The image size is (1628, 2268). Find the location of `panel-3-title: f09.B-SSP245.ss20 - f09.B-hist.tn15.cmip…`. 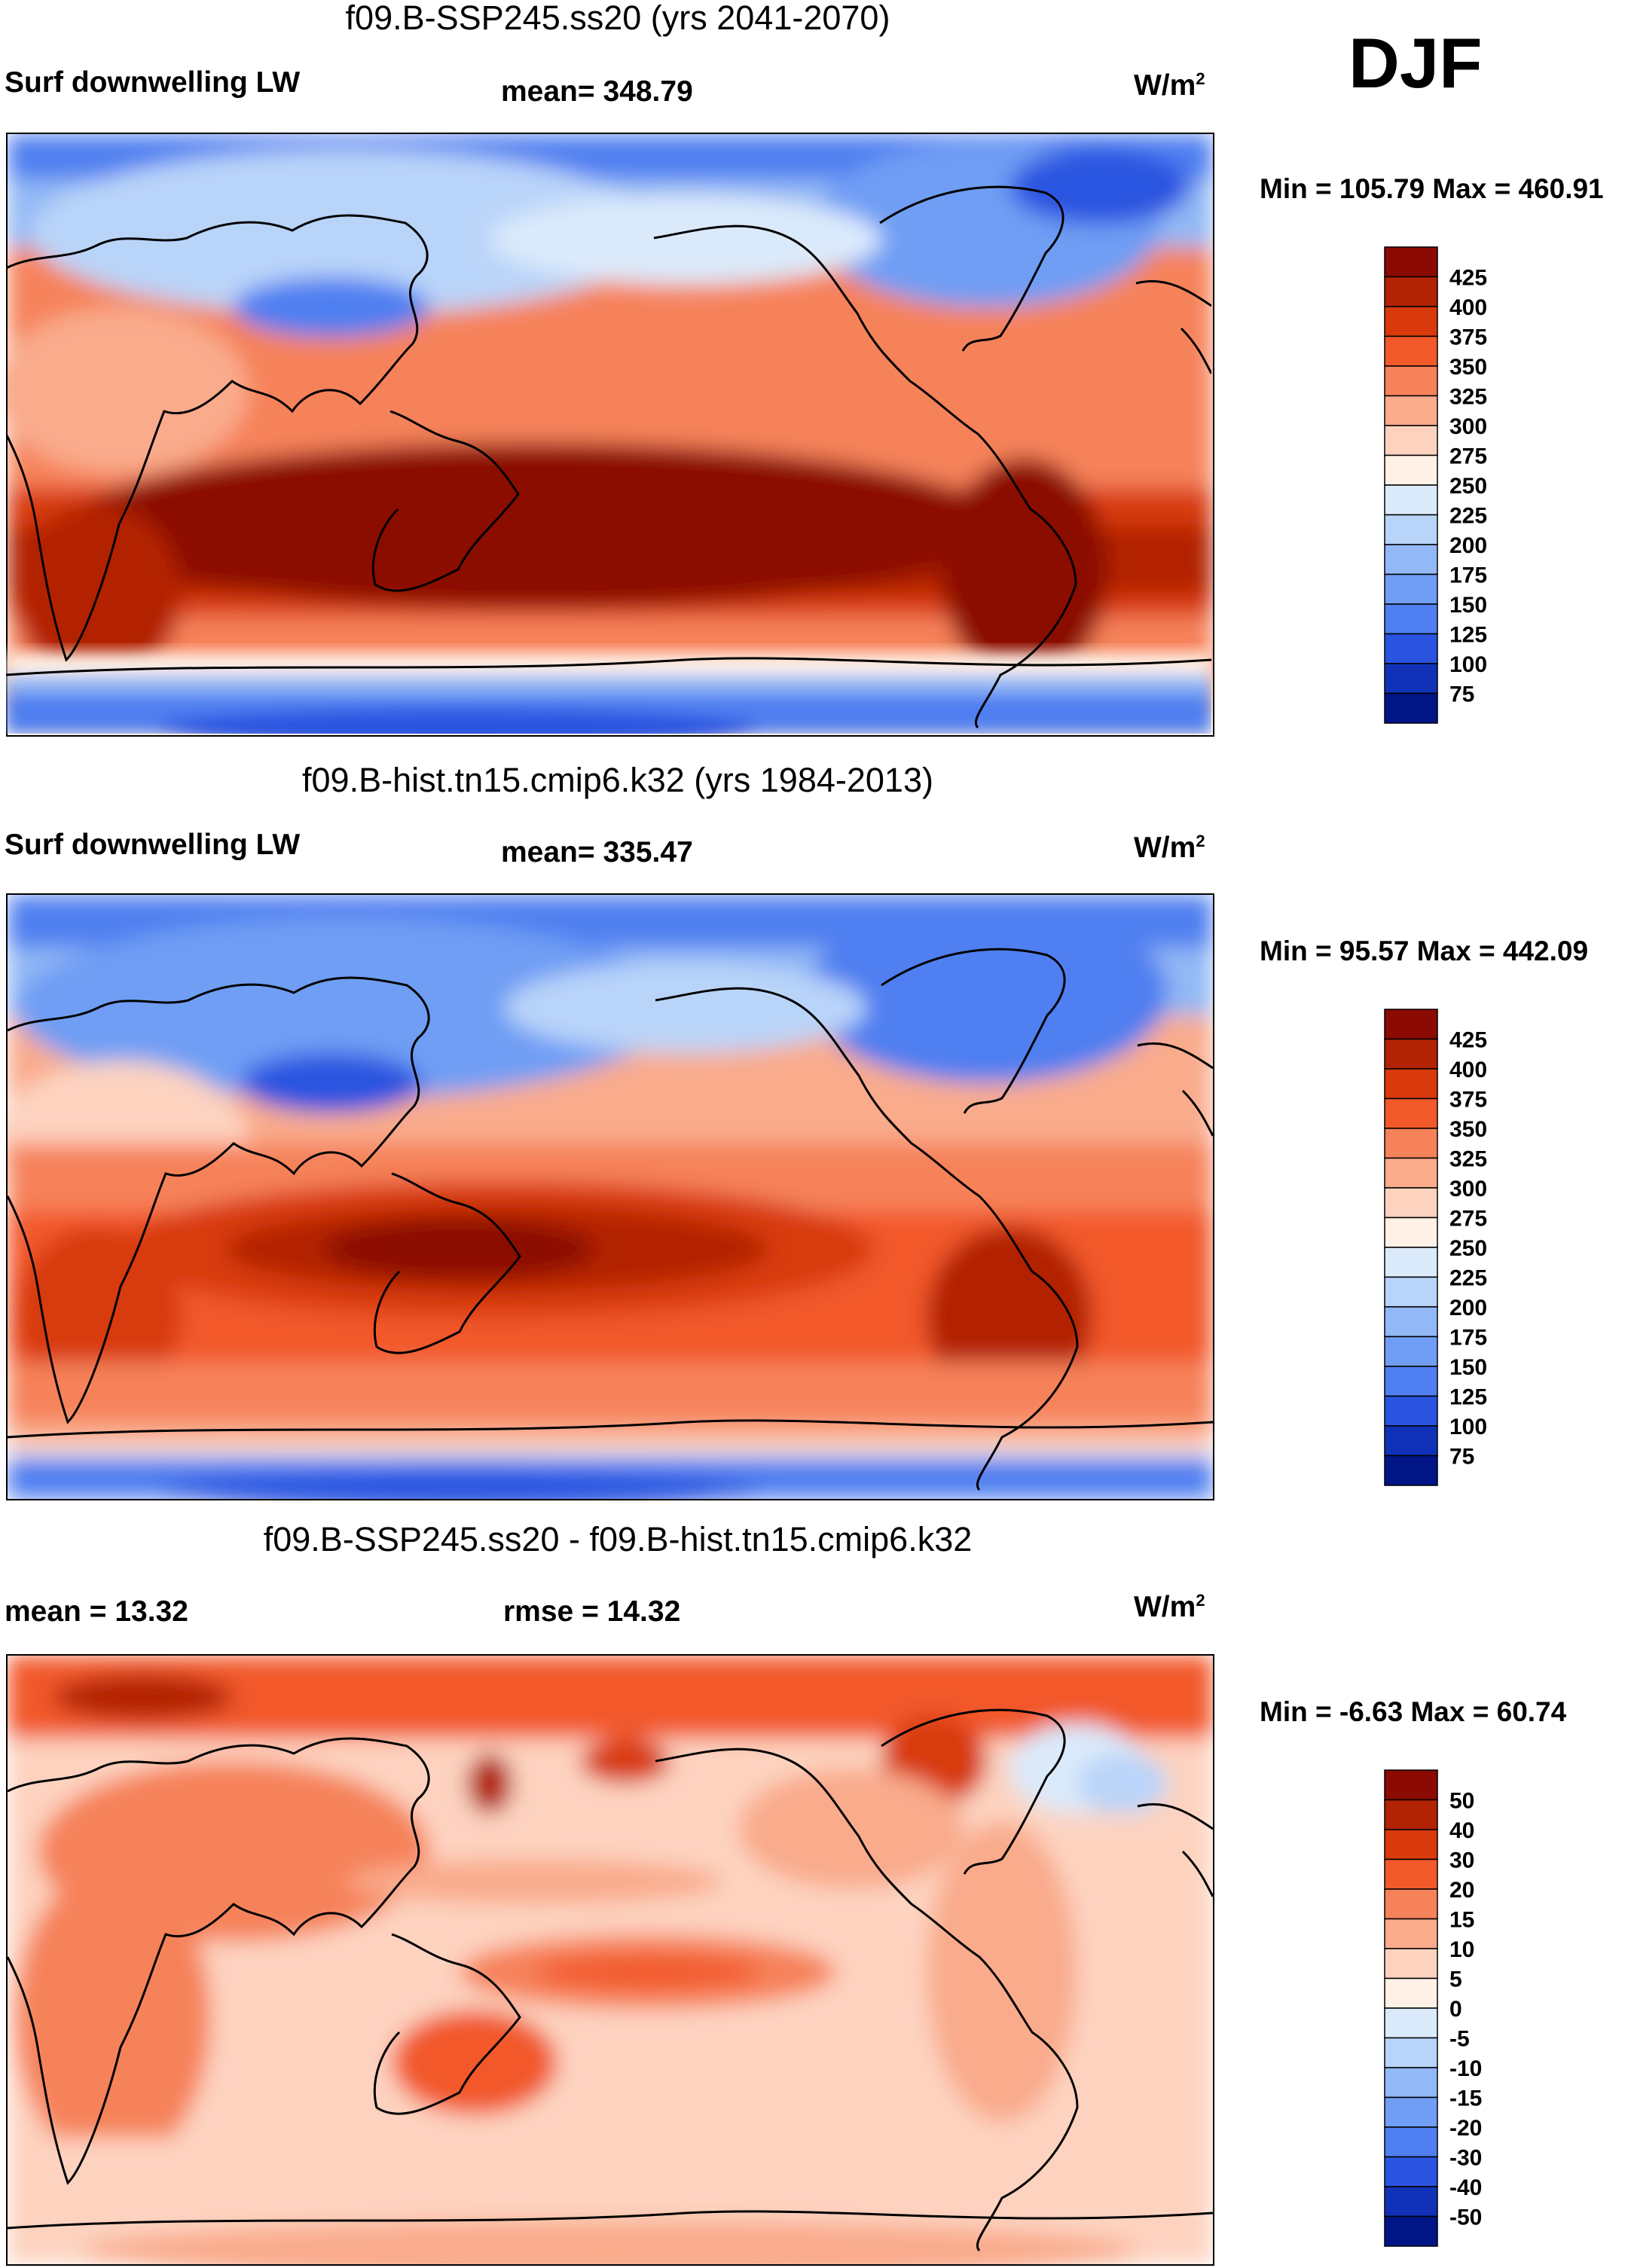

panel-3-title: f09.B-SSP245.ss20 - f09.B-hist.tn15.cmip… is located at coordinates (618, 1539).